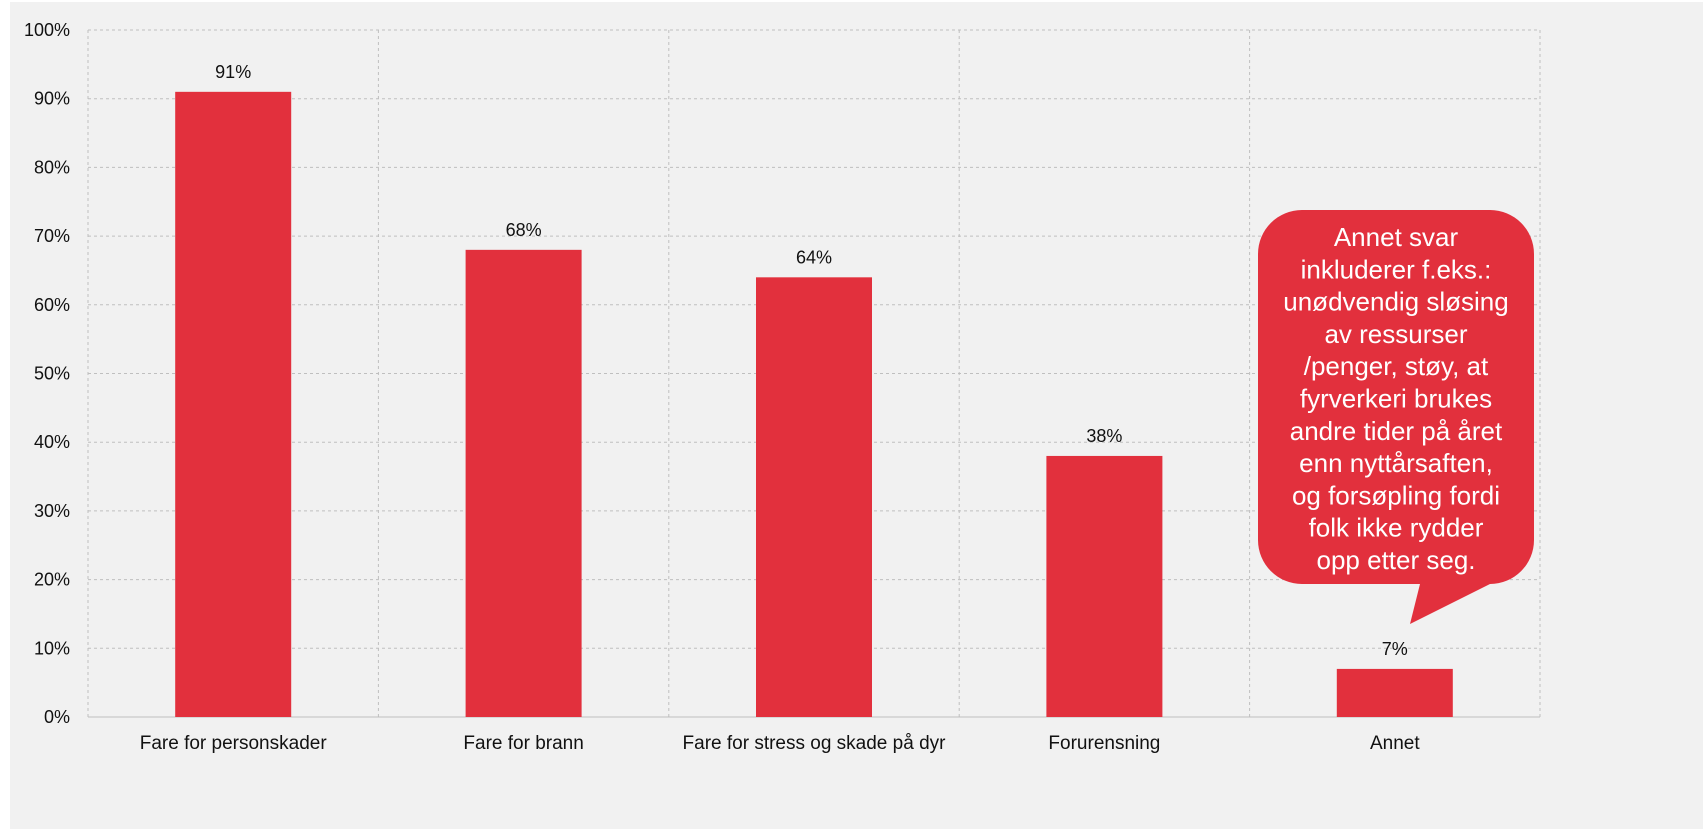  I want to click on data-label: 7%, so click(1395, 649).